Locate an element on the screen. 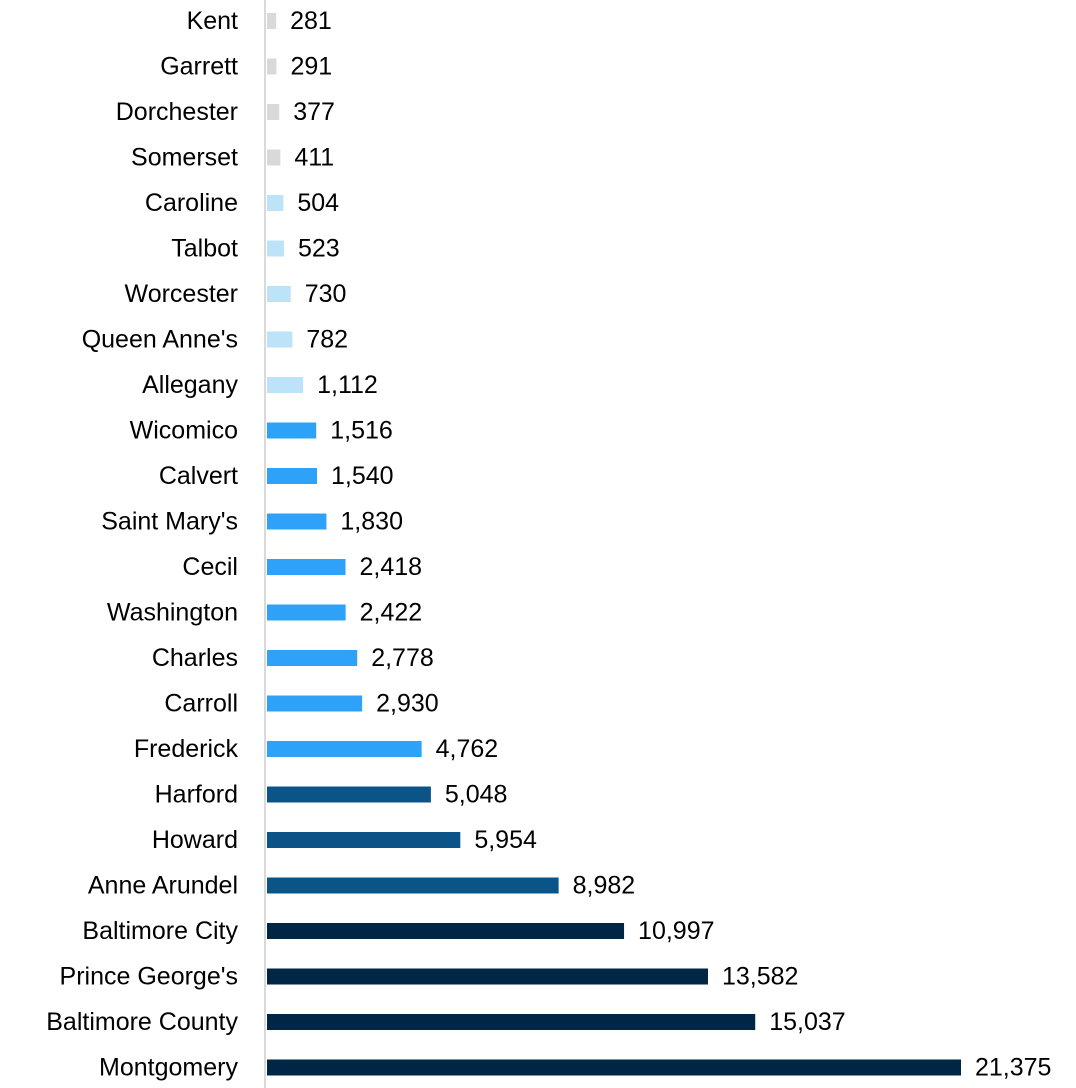 Image resolution: width=1076 pixels, height=1088 pixels. category-label-frederick: Frederick is located at coordinates (186, 749).